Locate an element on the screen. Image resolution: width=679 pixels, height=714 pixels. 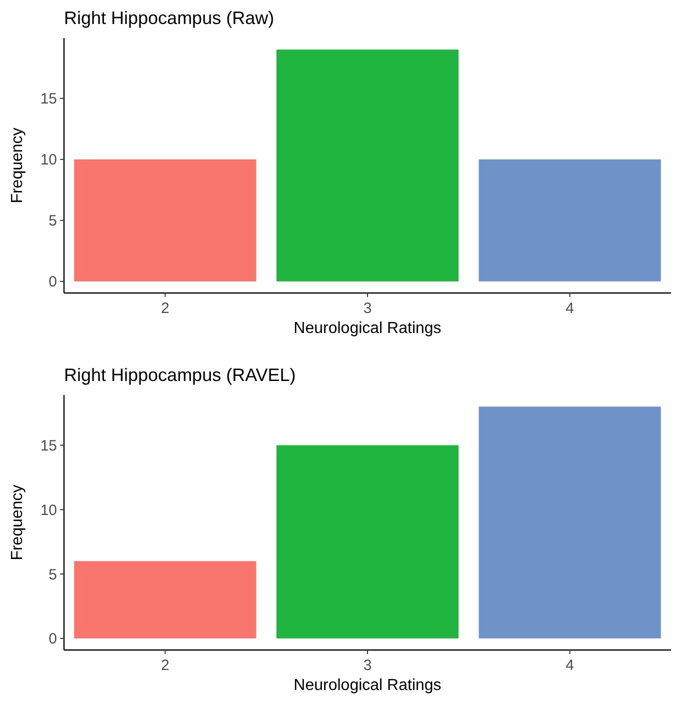
chart-title: Right Hippocampus (Raw) is located at coordinates (169, 18).